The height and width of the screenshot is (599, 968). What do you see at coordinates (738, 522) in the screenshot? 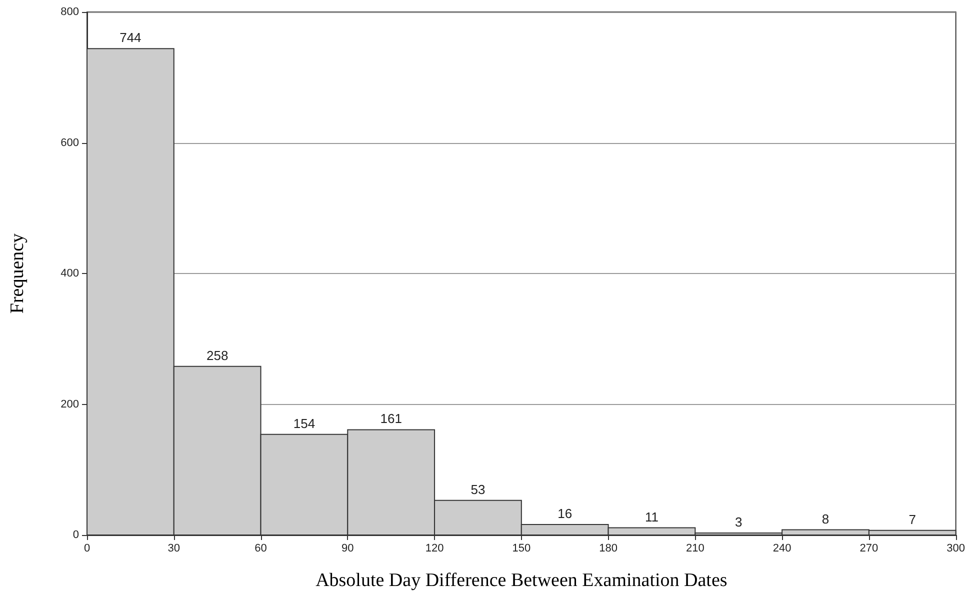
I see `data-label: 3` at bounding box center [738, 522].